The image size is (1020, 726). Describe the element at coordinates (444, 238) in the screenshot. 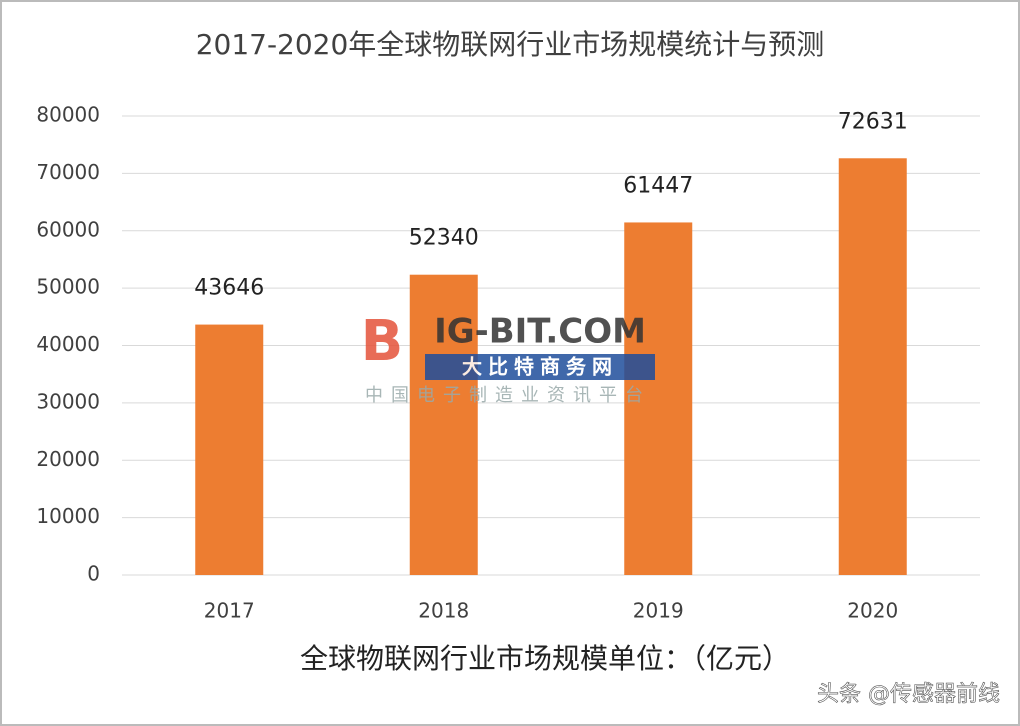

I see `data-label: 52340` at that location.